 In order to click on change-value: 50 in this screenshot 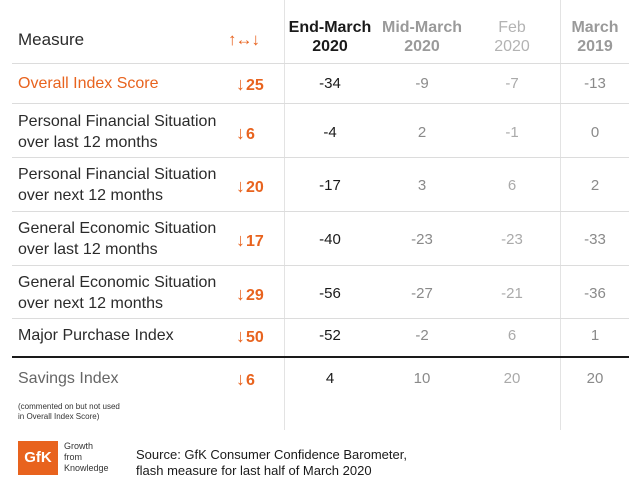, I will do `click(255, 337)`.